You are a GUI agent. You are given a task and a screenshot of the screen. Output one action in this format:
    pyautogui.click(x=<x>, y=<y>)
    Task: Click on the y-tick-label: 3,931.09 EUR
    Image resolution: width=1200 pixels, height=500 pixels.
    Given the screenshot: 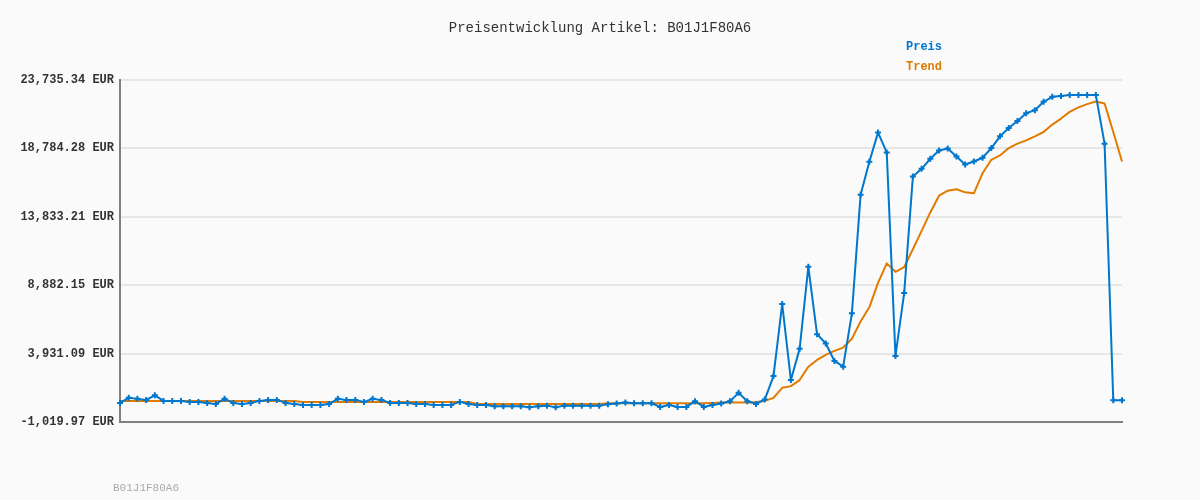 What is the action you would take?
    pyautogui.click(x=71, y=353)
    